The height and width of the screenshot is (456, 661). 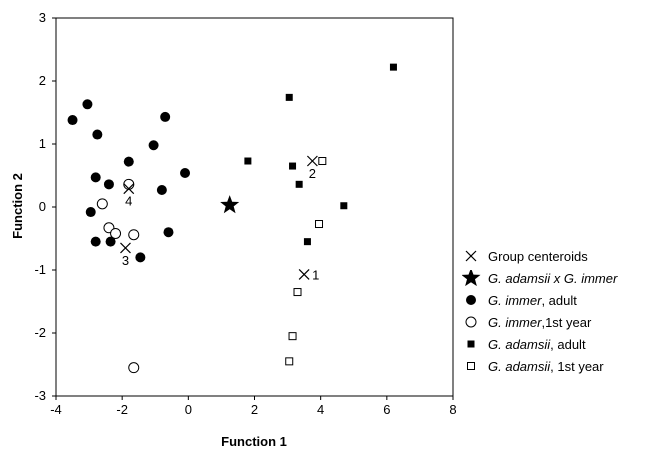 I want to click on legend-item-adamsii-1st: G. adamsii, 1st year, so click(x=539, y=366).